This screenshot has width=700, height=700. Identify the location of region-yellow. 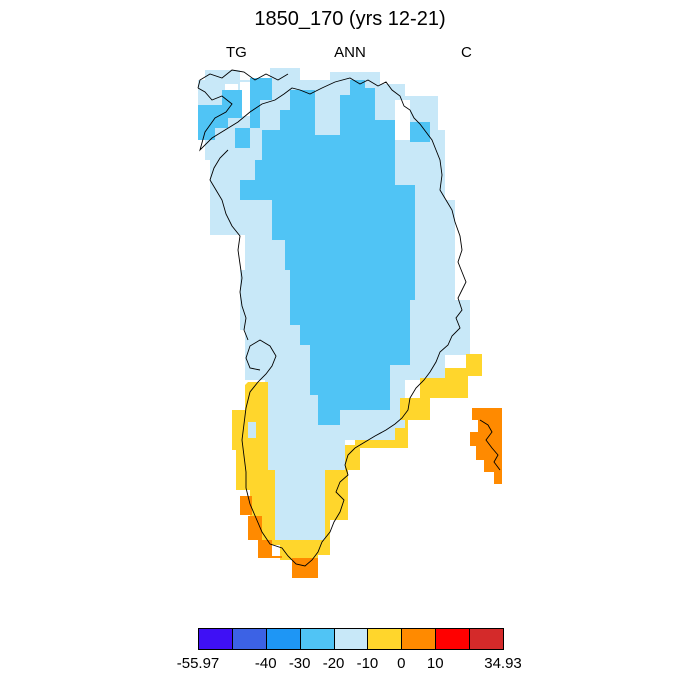
(357, 459).